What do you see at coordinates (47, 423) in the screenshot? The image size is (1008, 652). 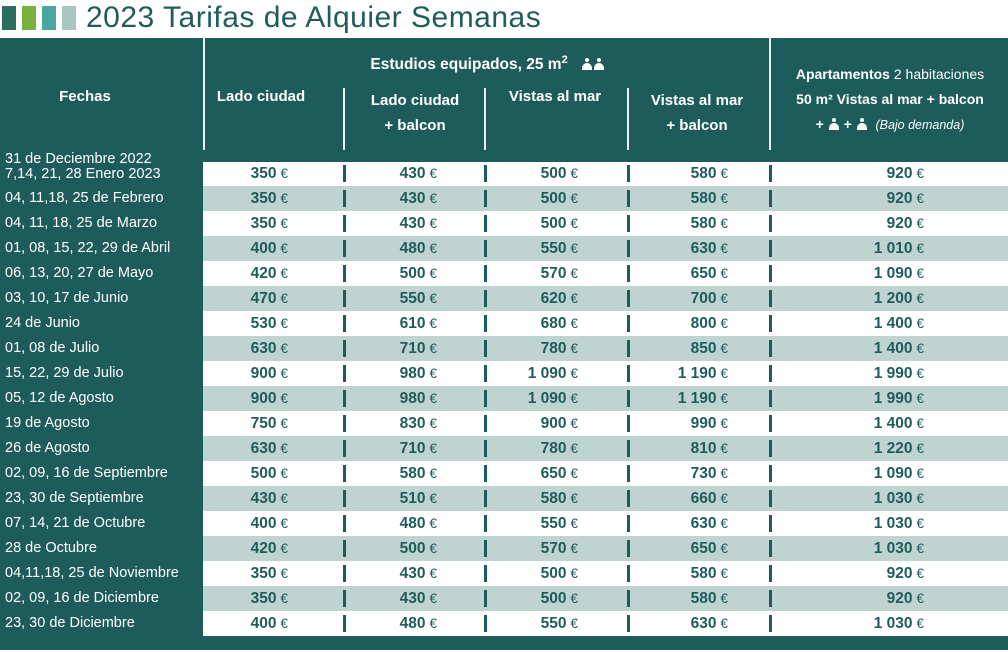 I see `row-date-line: 19 de Agosto` at bounding box center [47, 423].